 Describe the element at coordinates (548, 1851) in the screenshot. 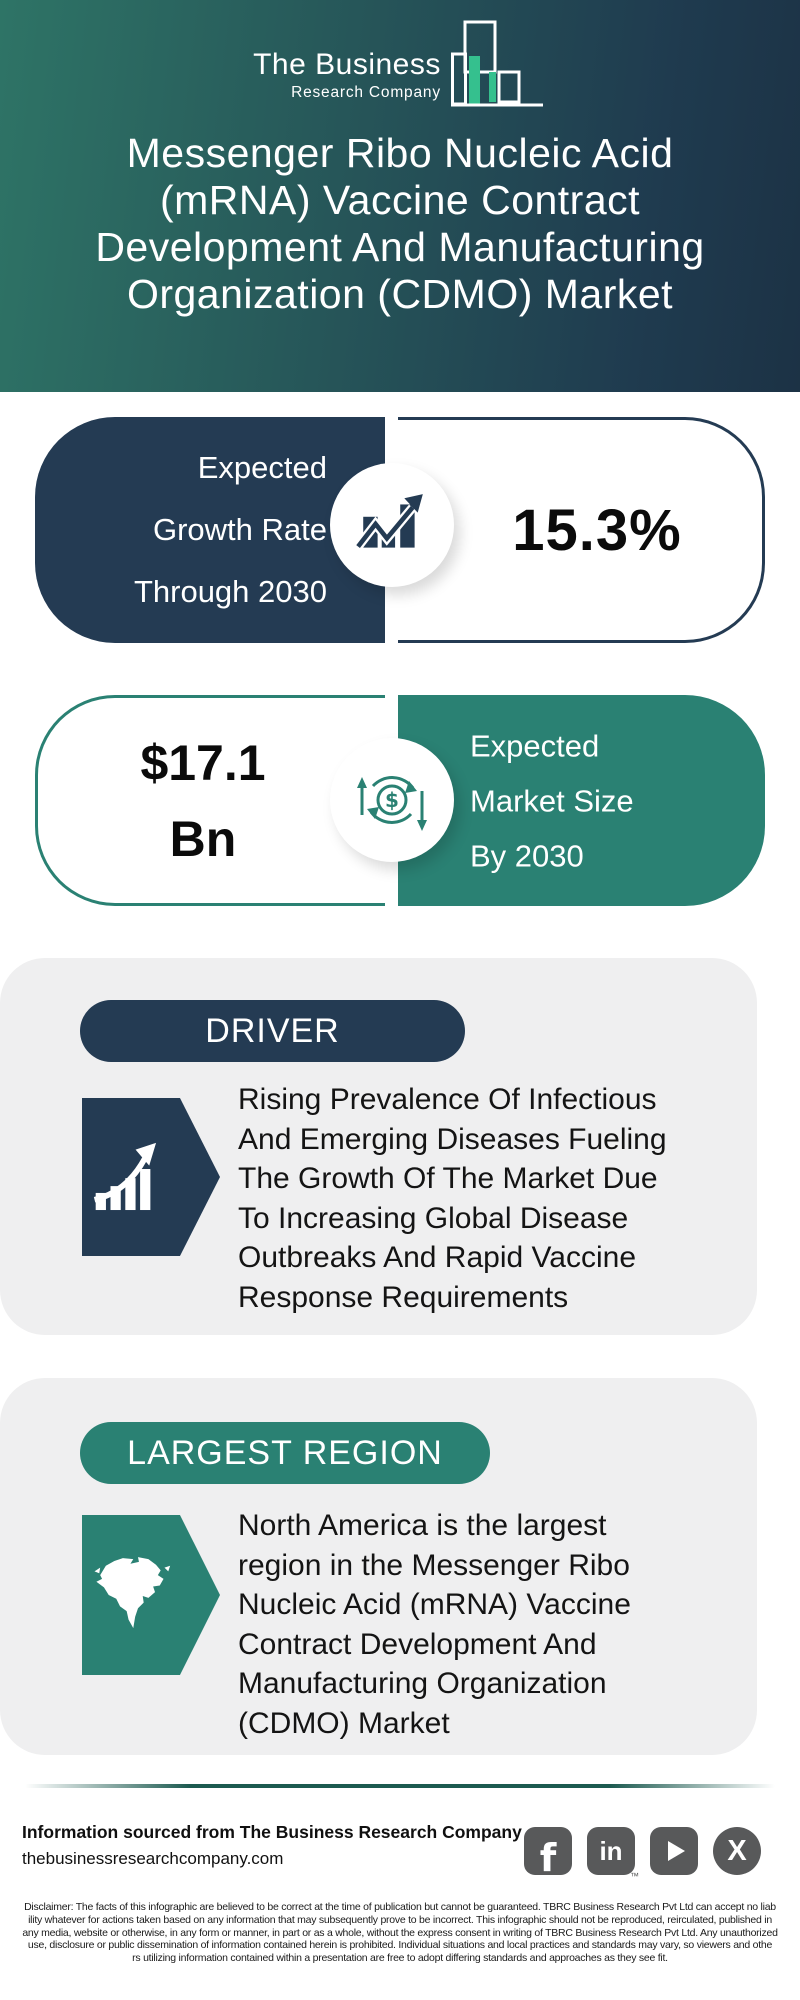

I see `facebook-icon: f` at that location.